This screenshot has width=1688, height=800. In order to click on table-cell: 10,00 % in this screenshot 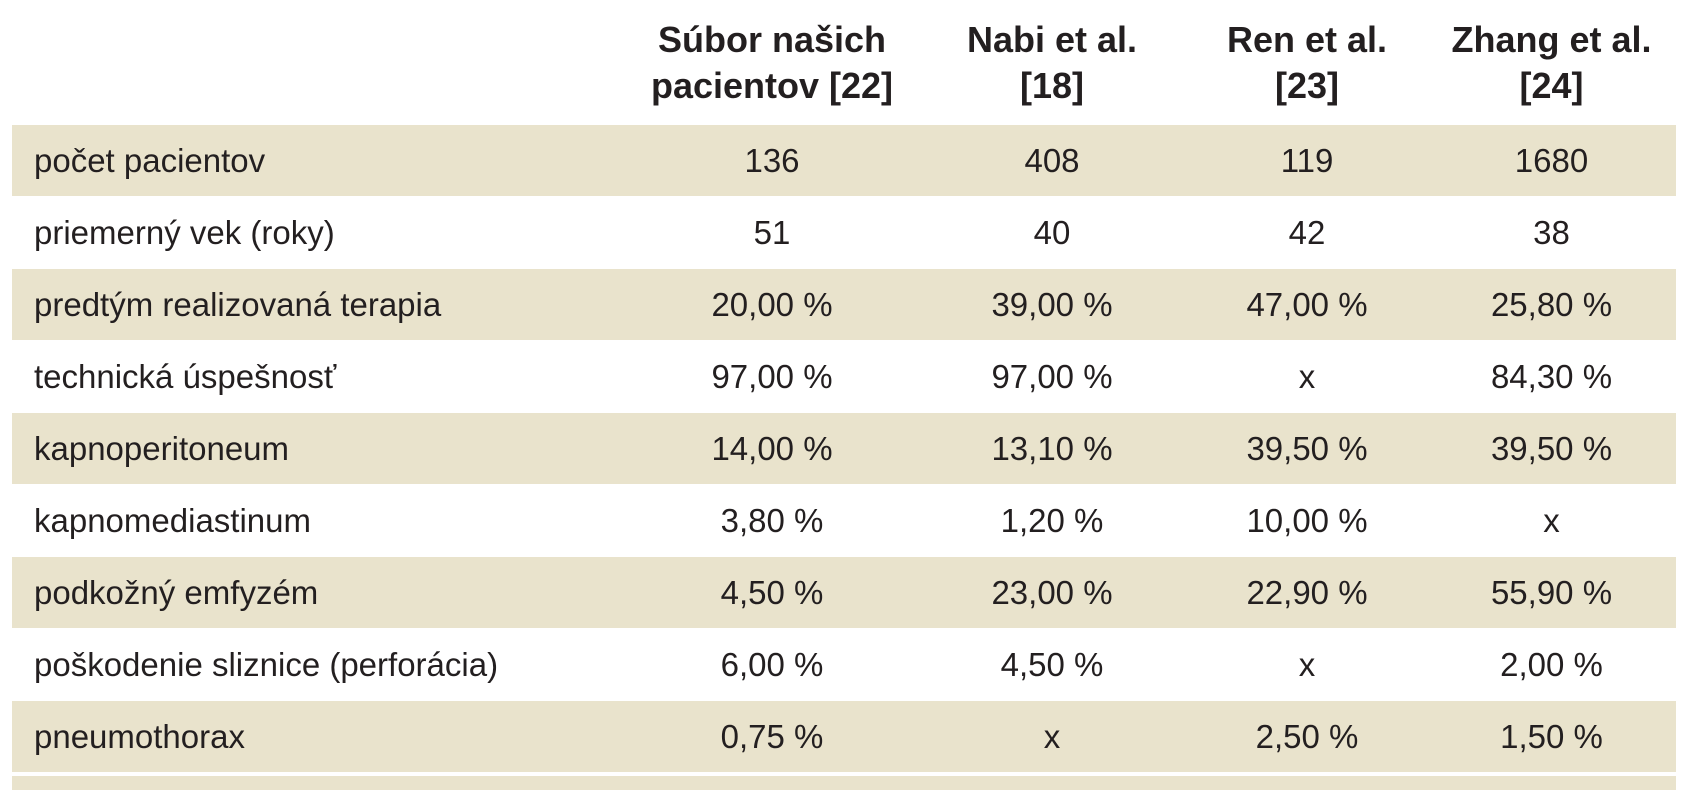, I will do `click(1307, 520)`.